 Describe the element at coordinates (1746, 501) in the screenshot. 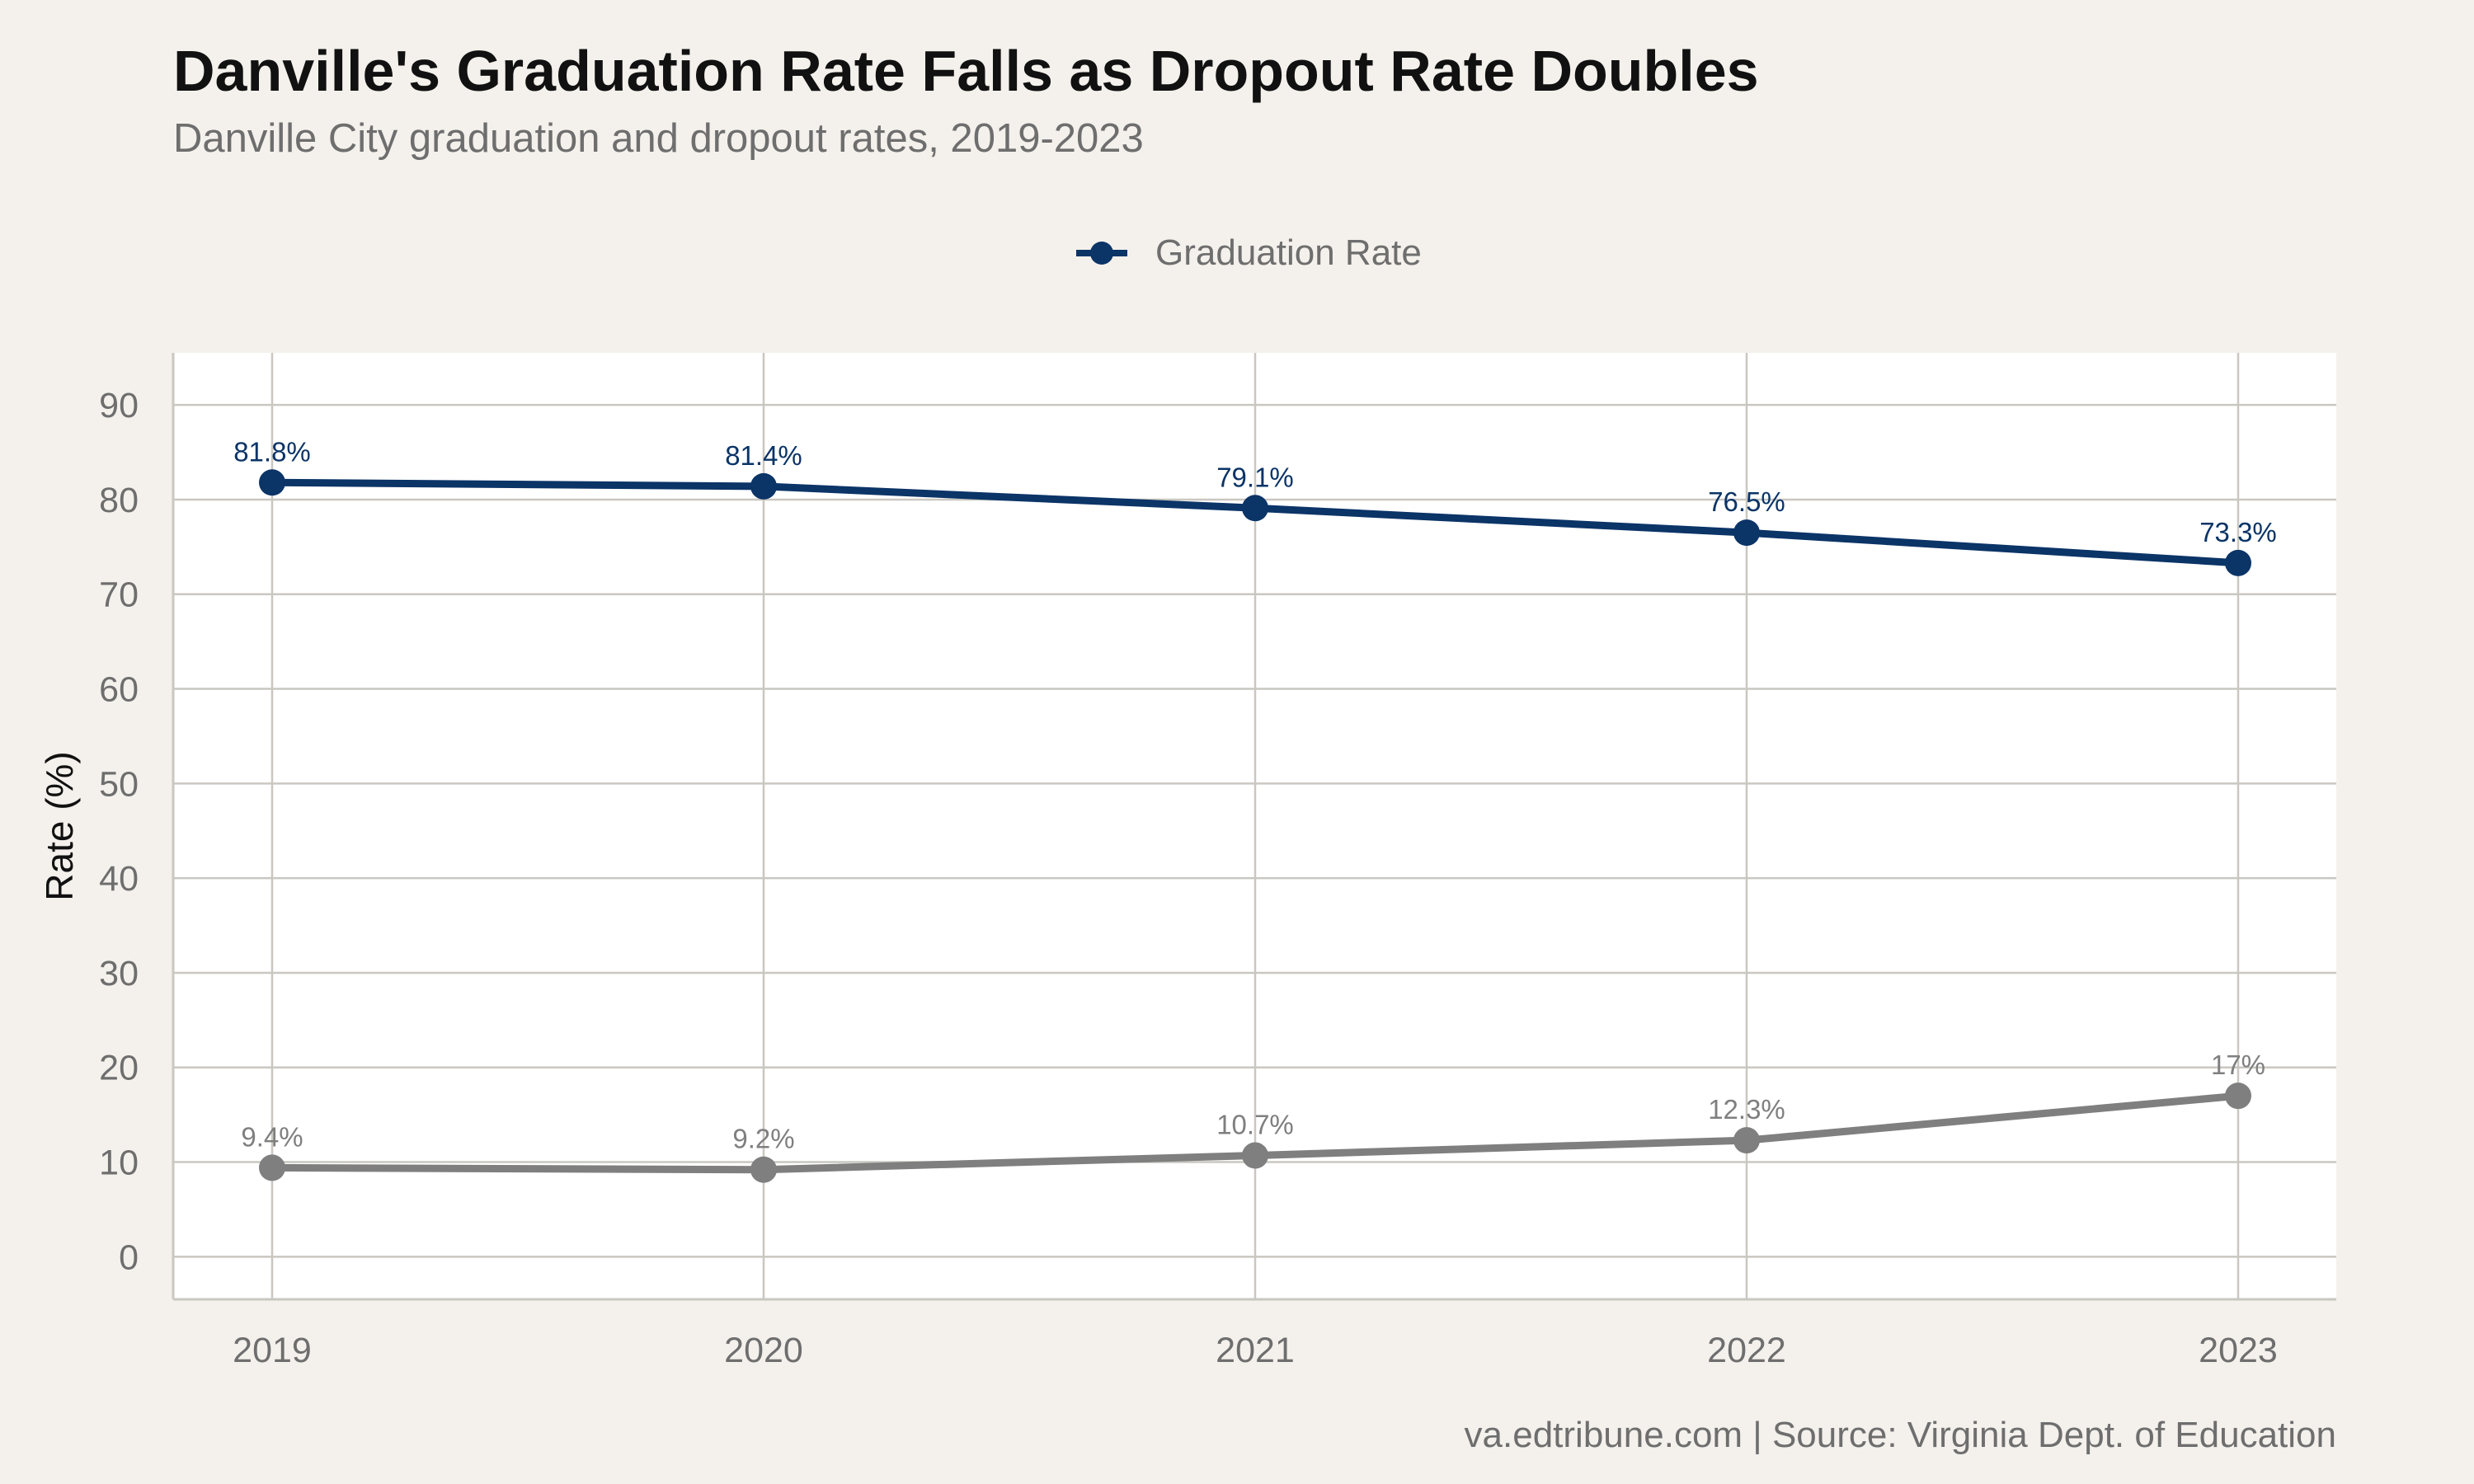

I see `data-label: 76.5%` at that location.